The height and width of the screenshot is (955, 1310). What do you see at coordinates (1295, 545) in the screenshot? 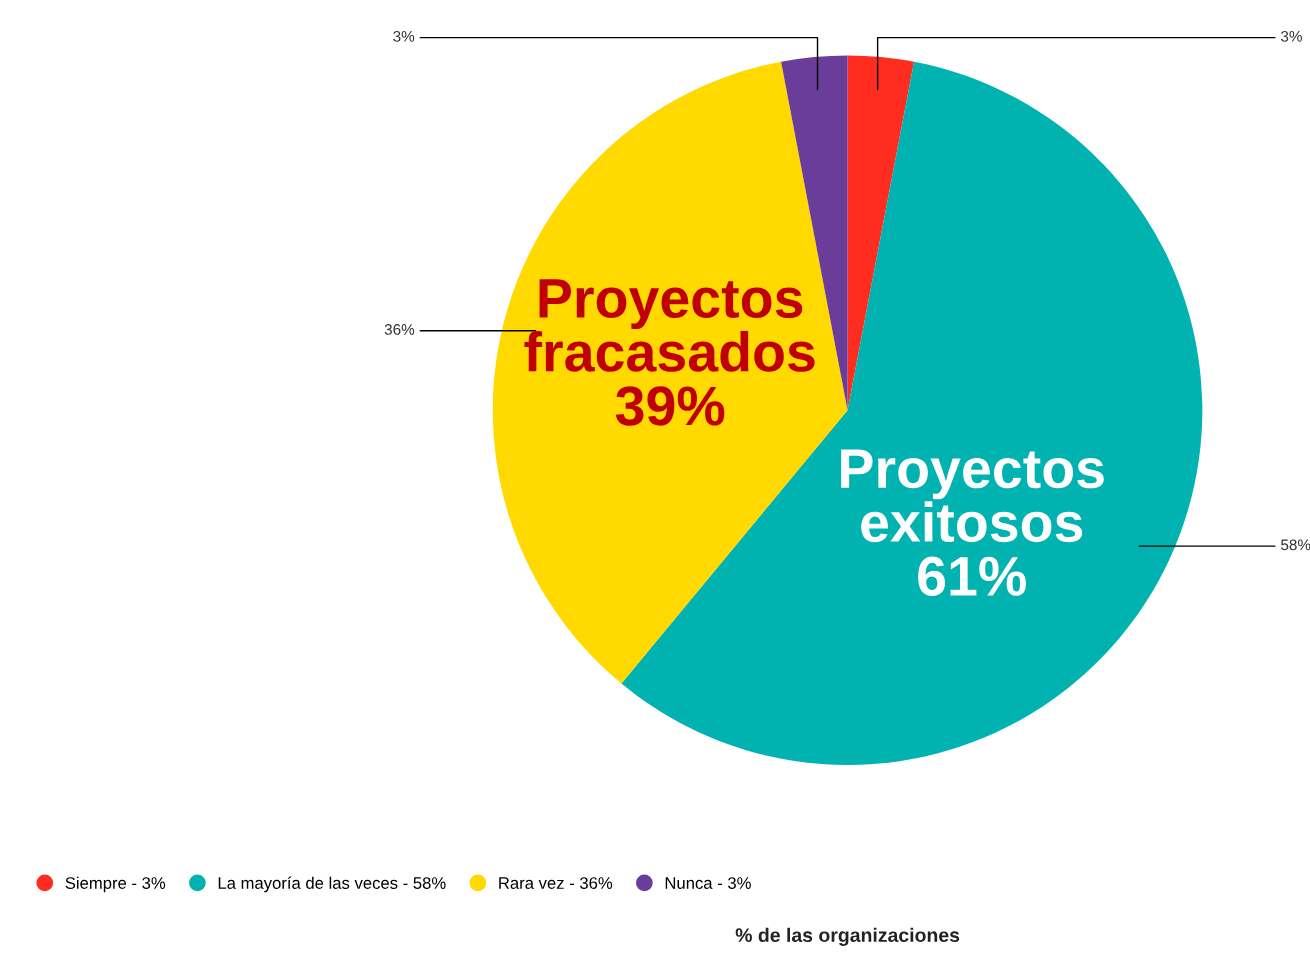
I see `data-label: 58%` at bounding box center [1295, 545].